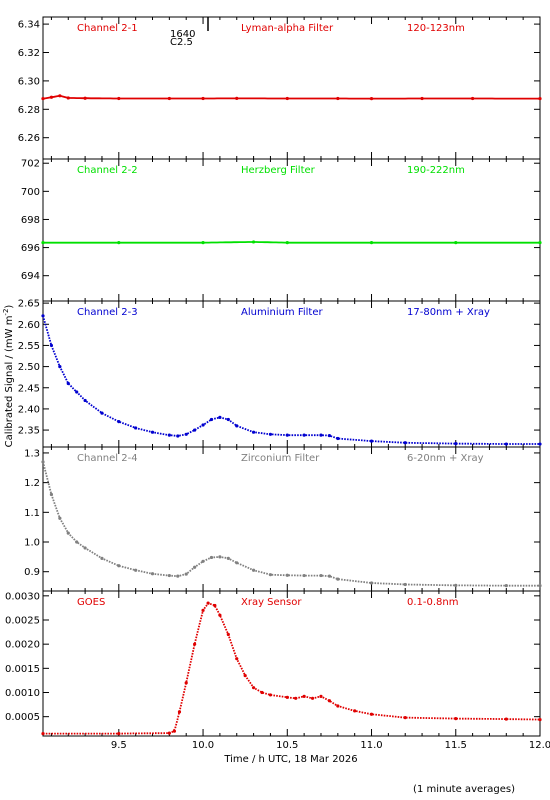 Image resolution: width=550 pixels, height=800 pixels. Describe the element at coordinates (107, 312) in the screenshot. I see `channel-label: Channel 2-3` at that location.